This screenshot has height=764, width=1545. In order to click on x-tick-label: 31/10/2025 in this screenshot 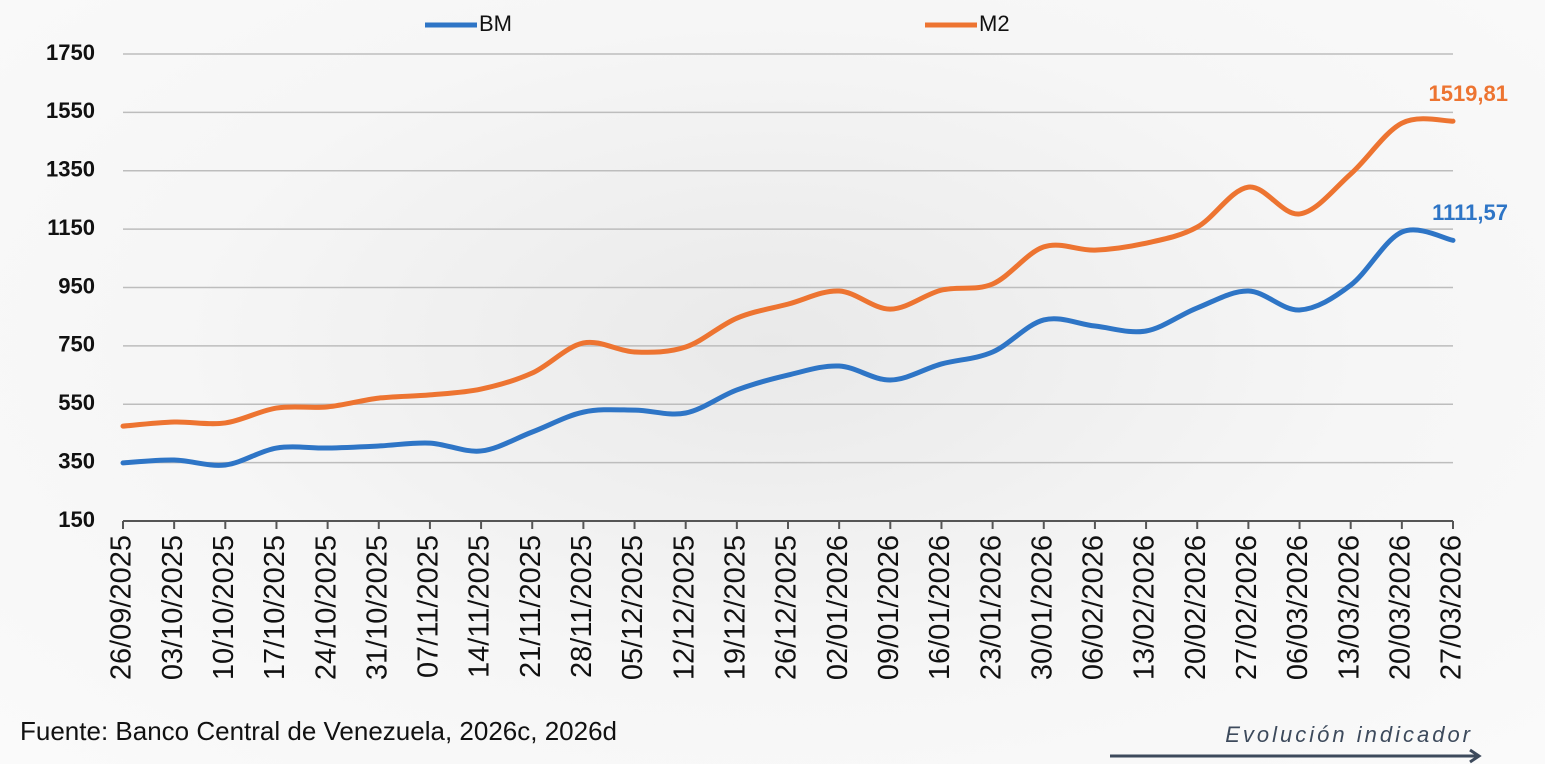, I will do `click(377, 607)`.